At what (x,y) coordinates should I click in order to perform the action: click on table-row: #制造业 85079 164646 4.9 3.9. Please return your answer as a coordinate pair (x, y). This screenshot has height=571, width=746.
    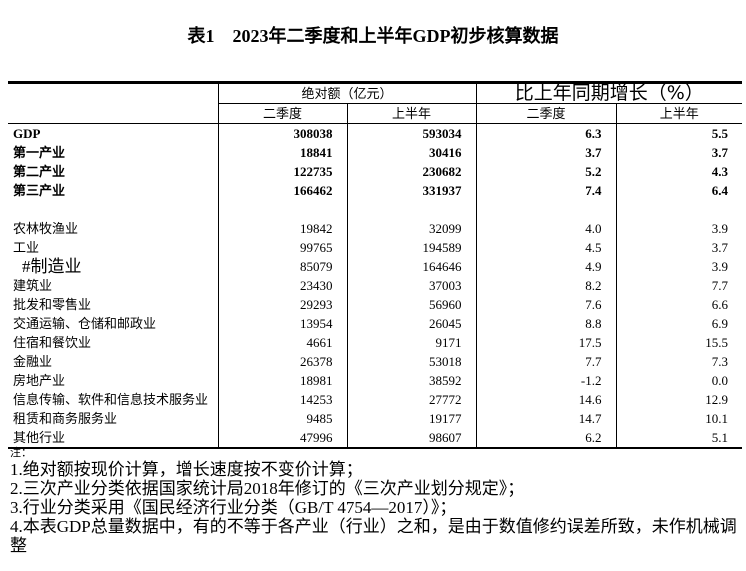
    Looking at the image, I should click on (375, 266).